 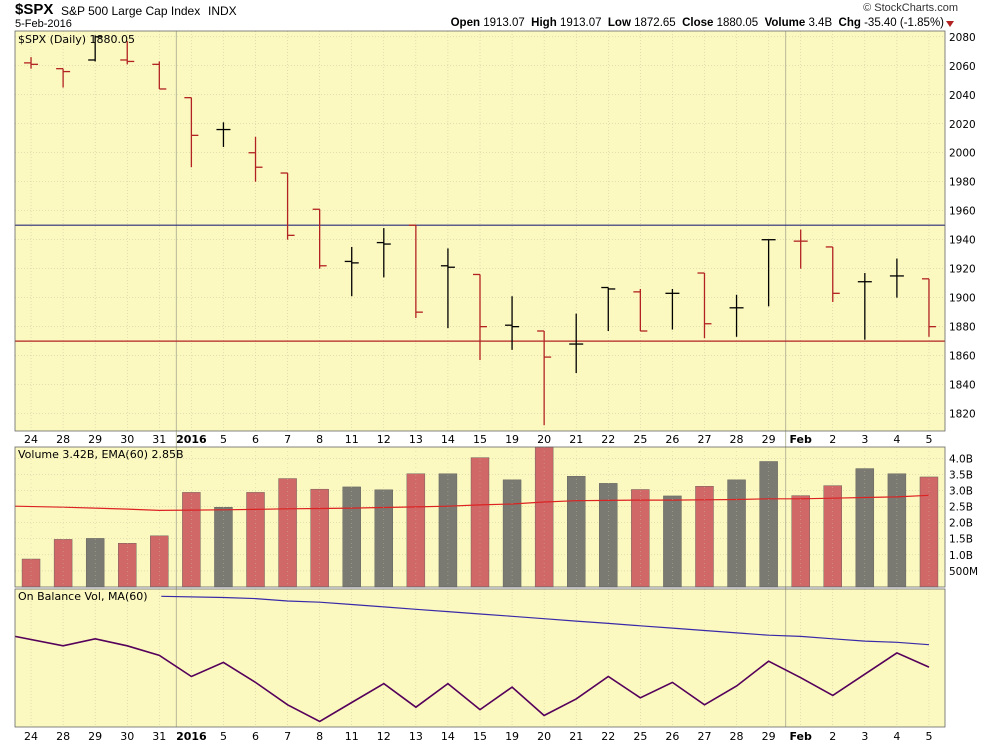 I want to click on price-tick-label: 1860, so click(x=962, y=357).